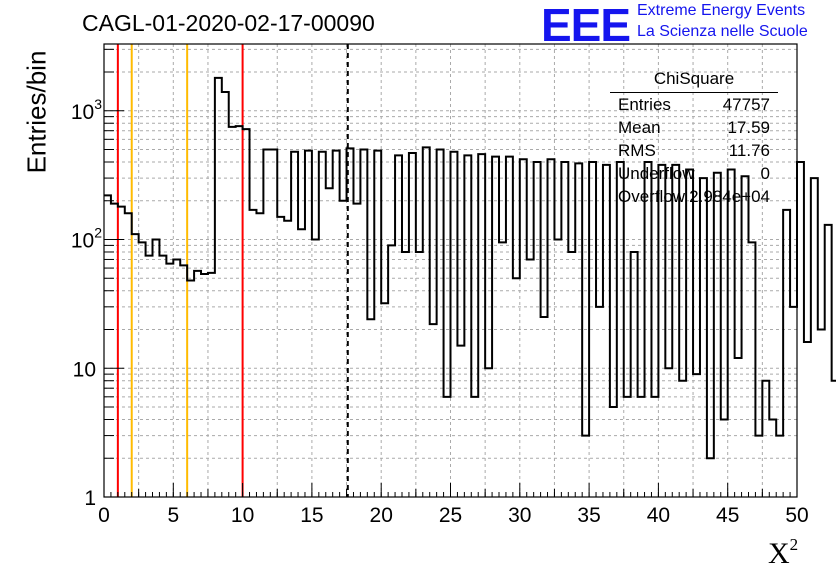  I want to click on y-tick-label-exp: 2, so click(98, 233).